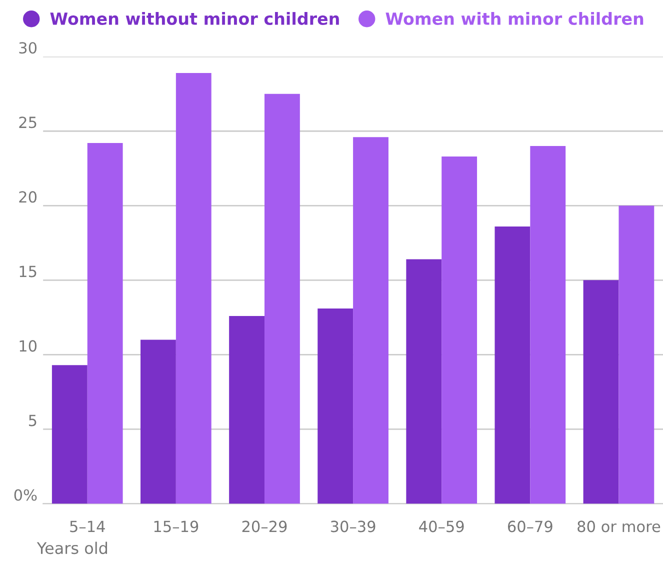 The height and width of the screenshot is (566, 663). I want to click on x-tick-label: 20–29, so click(264, 526).